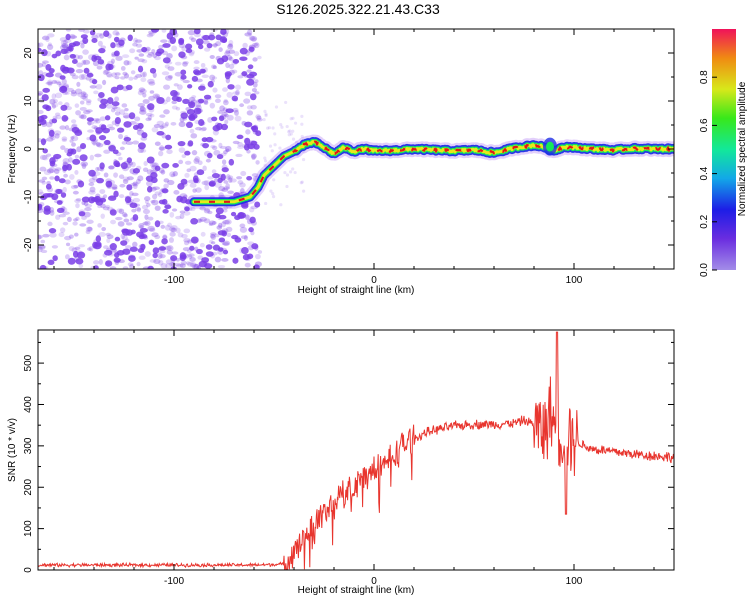 The image size is (750, 600). What do you see at coordinates (704, 77) in the screenshot?
I see `colorbar-tick-label: 0.8` at bounding box center [704, 77].